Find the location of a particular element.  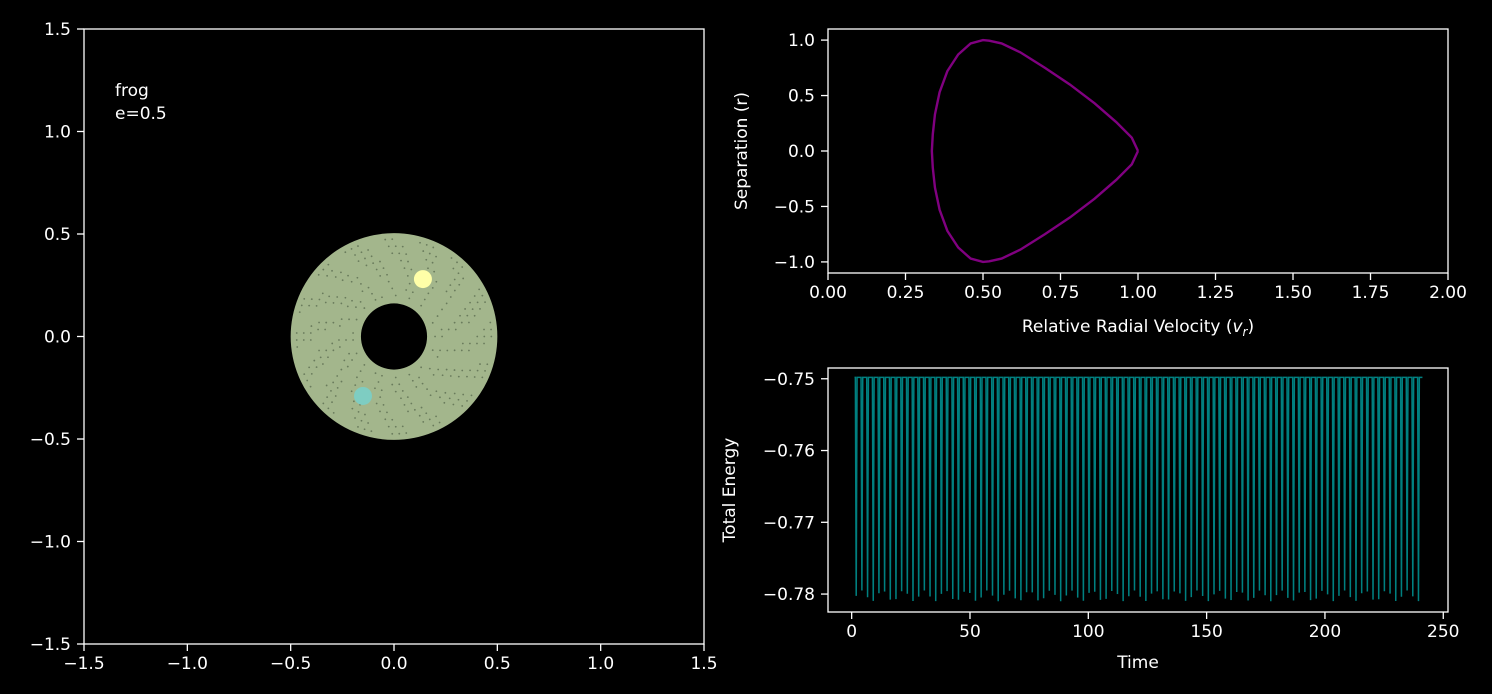

orbit-annotation-eccentricity: e=0.5 is located at coordinates (141, 114).